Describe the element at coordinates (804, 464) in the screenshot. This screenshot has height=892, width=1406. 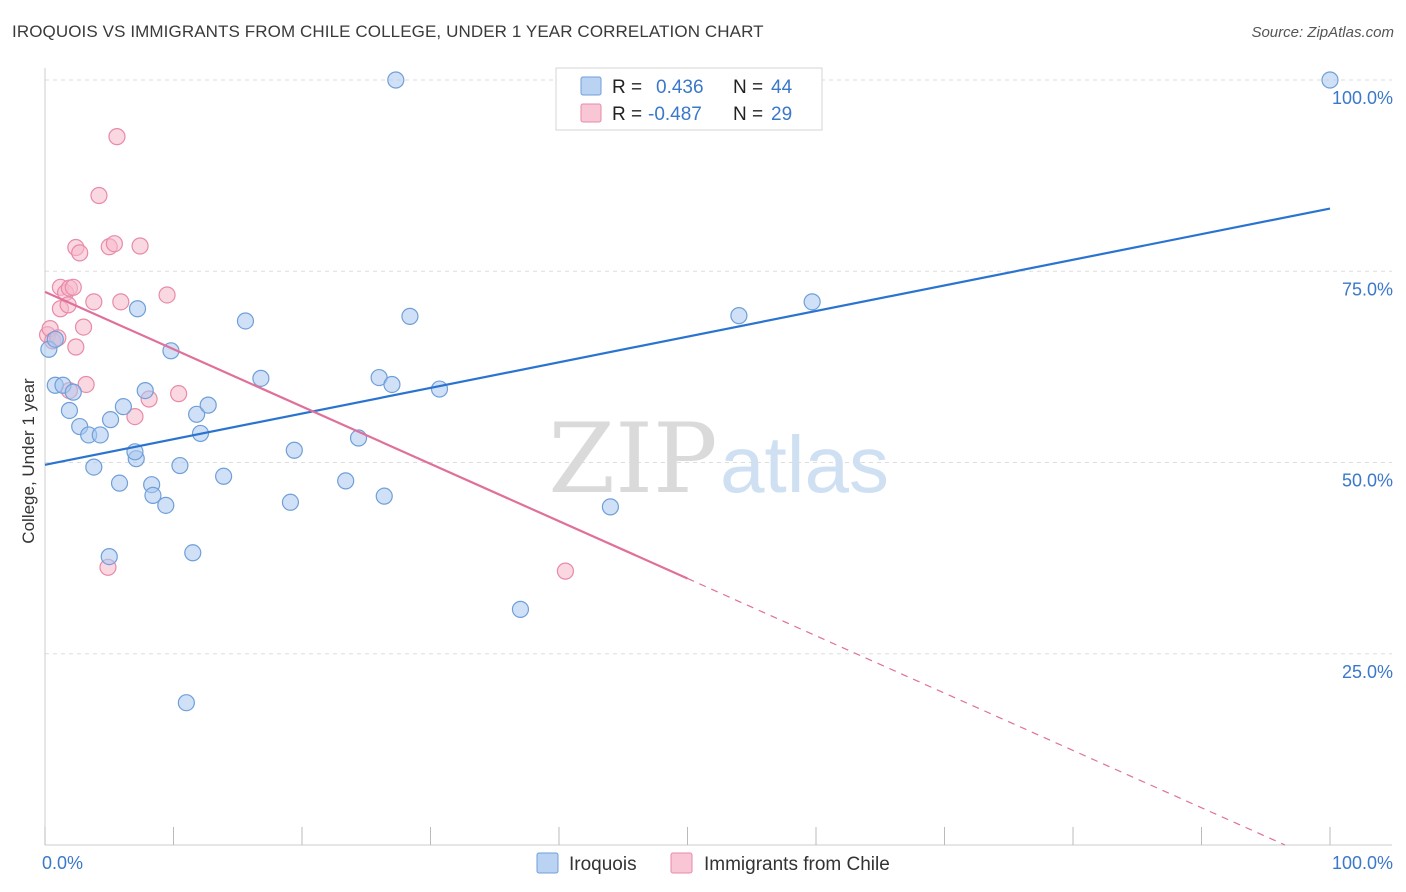
I see `watermark-atlas: atlas` at that location.